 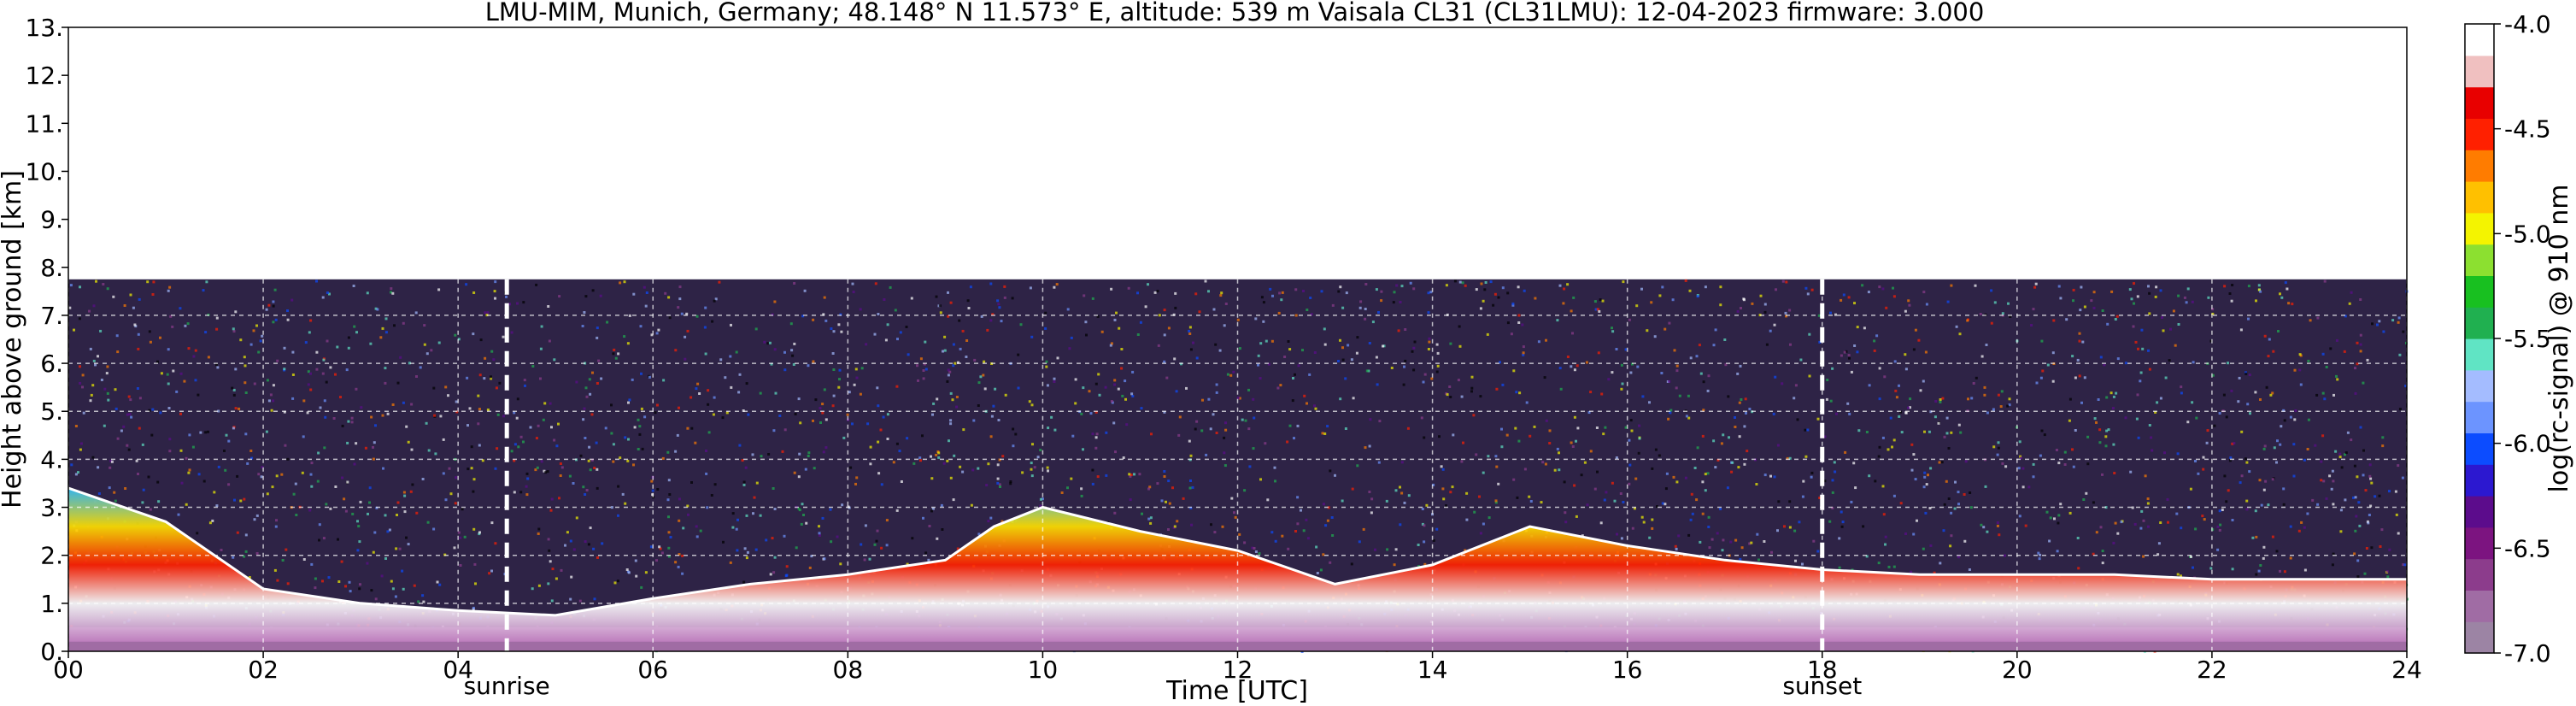 I want to click on colorbar-swatches, so click(x=2479, y=339).